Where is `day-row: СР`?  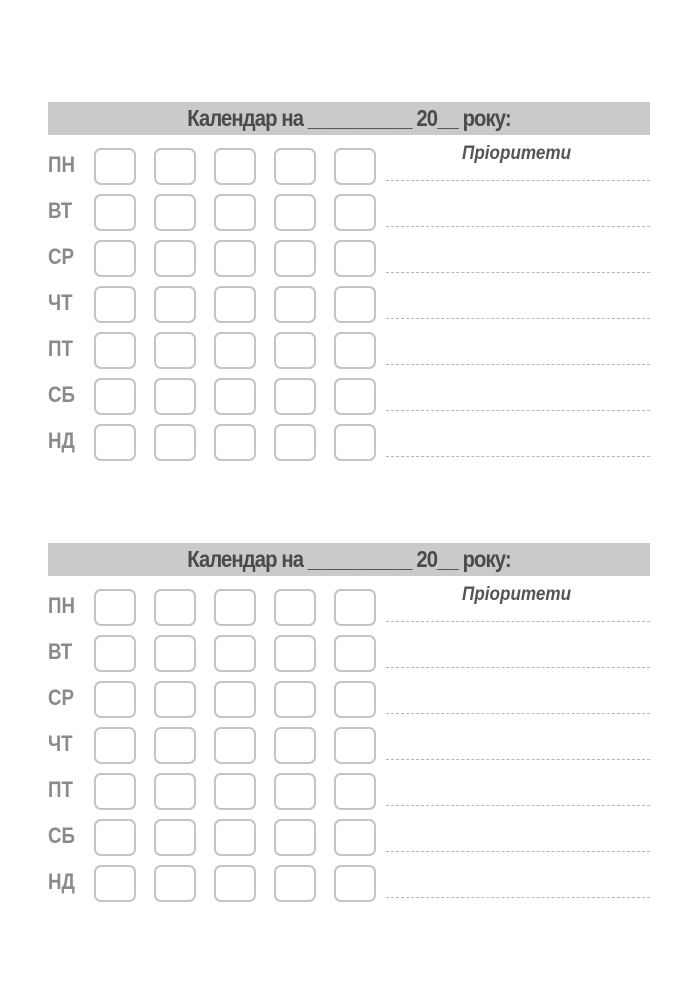 day-row: СР is located at coordinates (349, 704).